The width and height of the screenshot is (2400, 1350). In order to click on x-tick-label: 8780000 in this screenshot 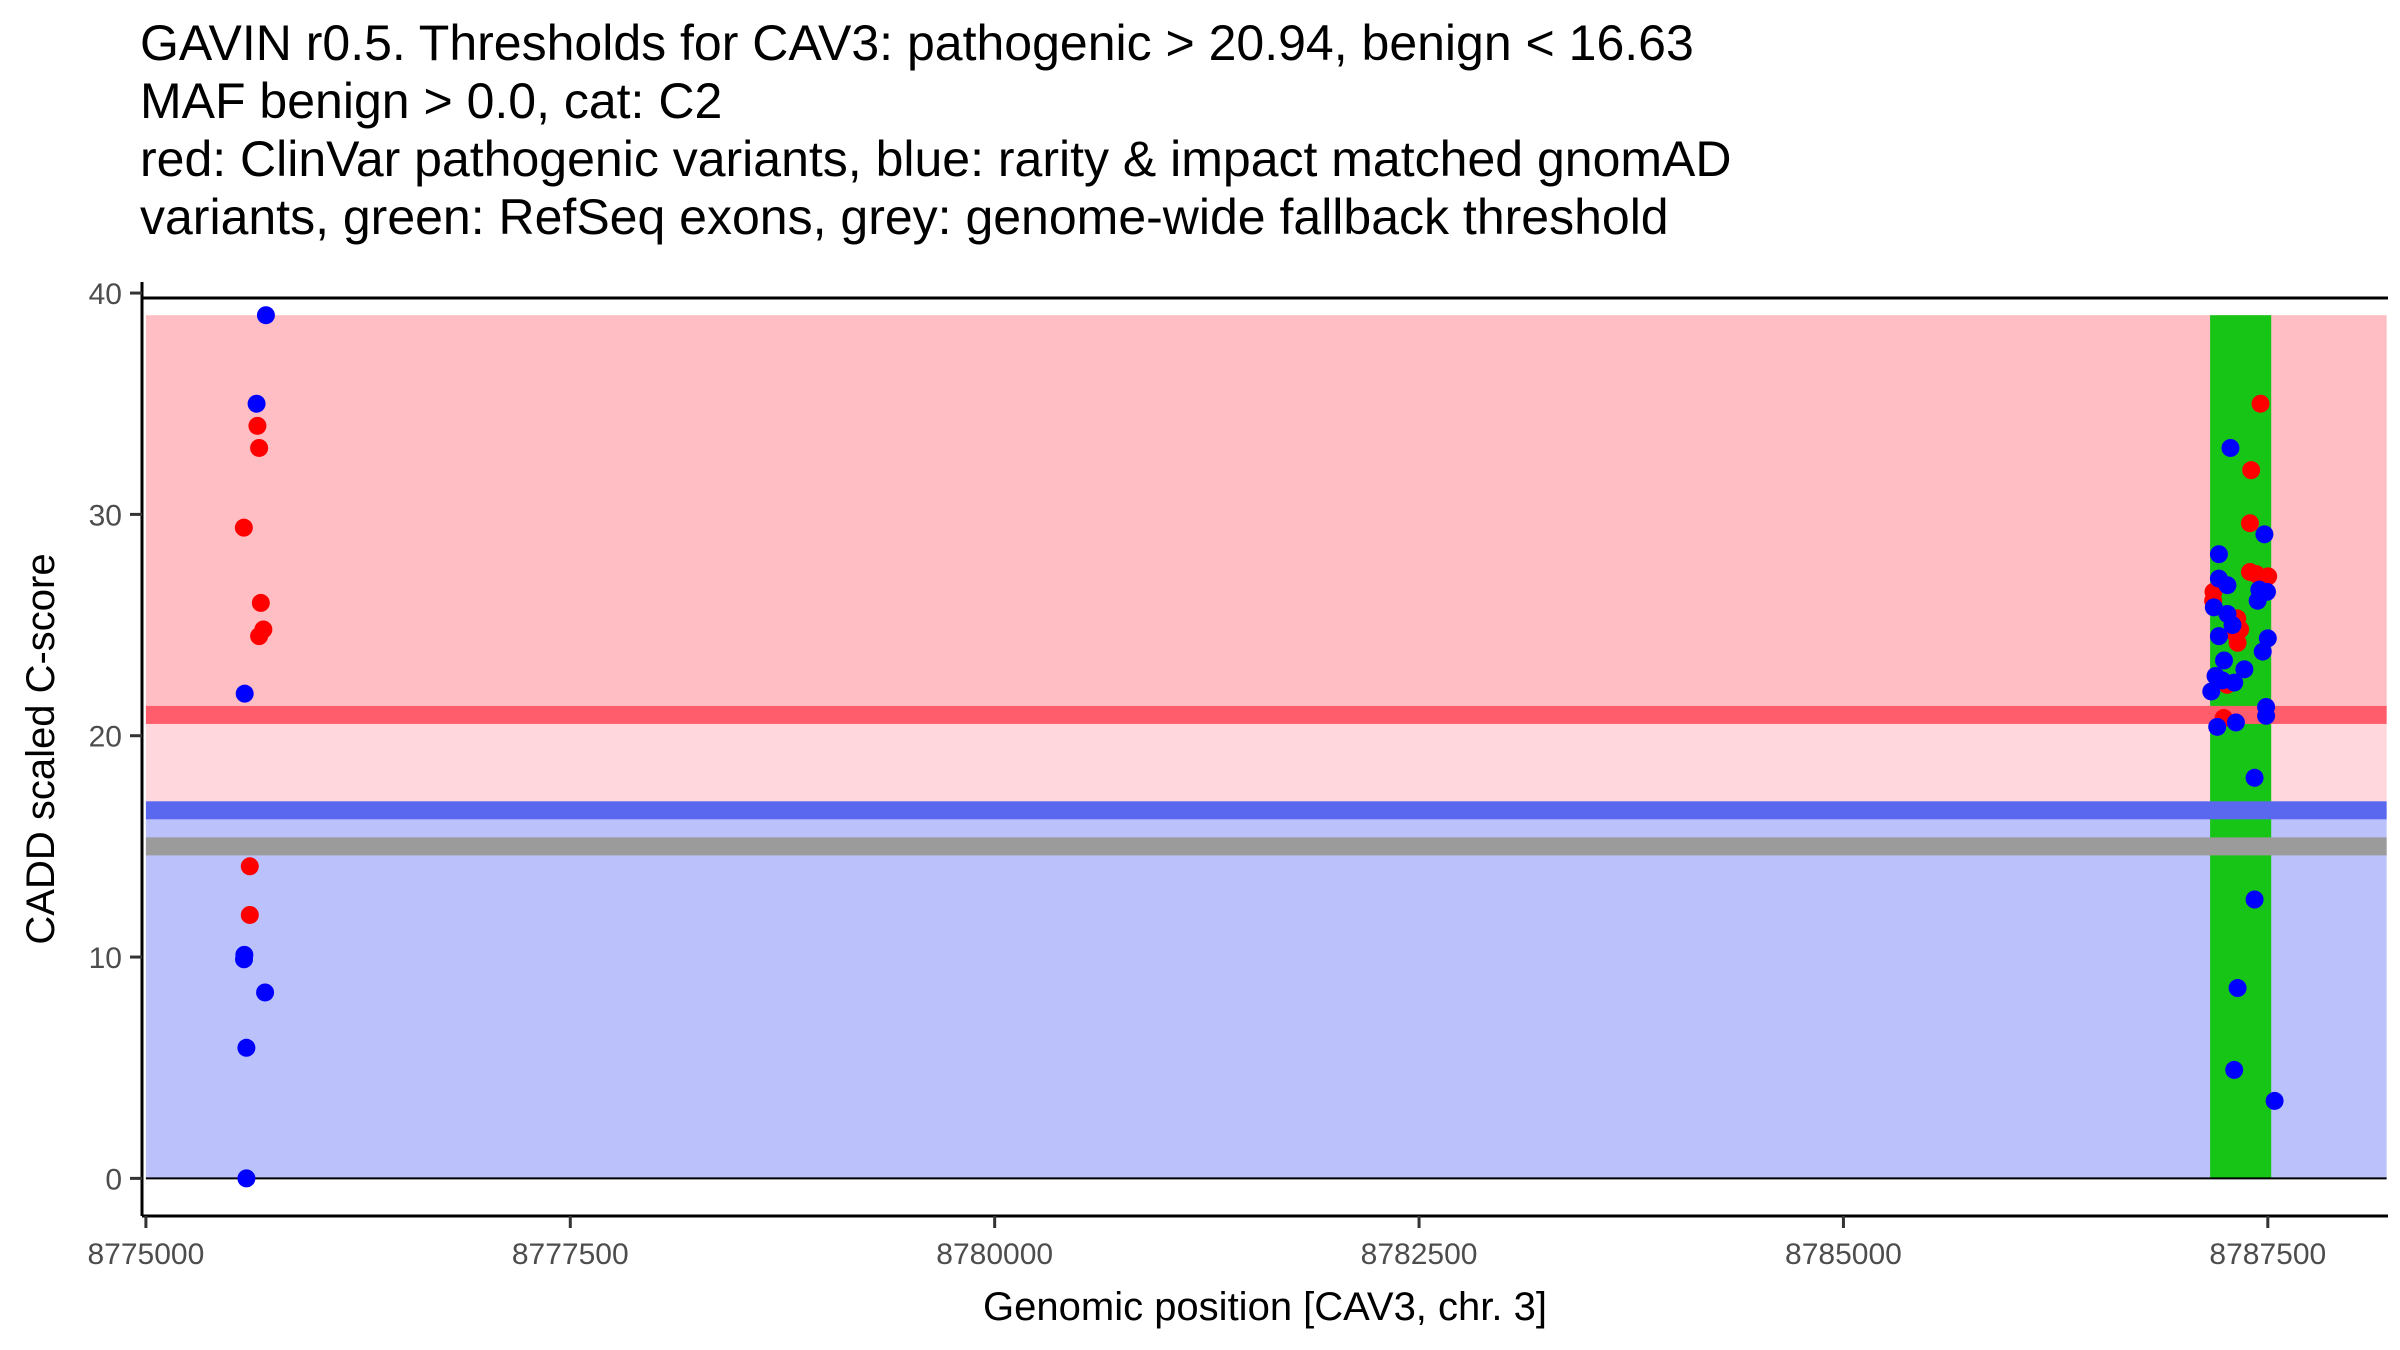, I will do `click(994, 1254)`.